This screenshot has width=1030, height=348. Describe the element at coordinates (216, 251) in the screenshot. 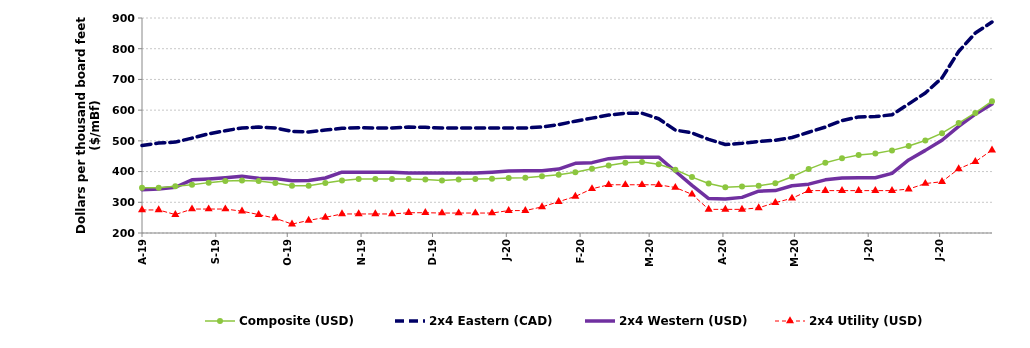

I see `x-tick-label: S-19` at that location.